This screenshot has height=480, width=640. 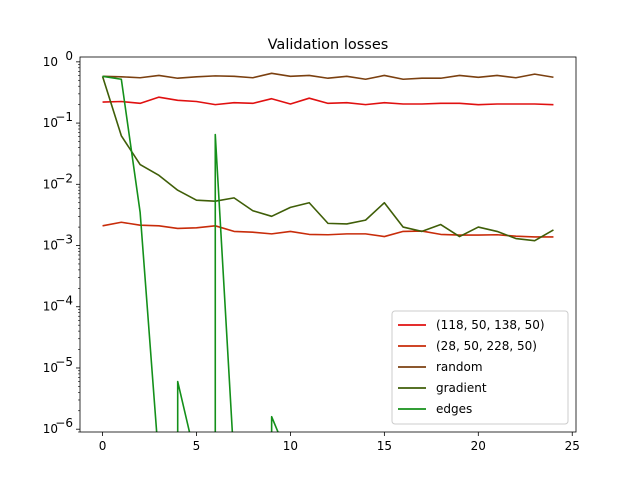 I want to click on x-tick-label: 20, so click(x=478, y=446).